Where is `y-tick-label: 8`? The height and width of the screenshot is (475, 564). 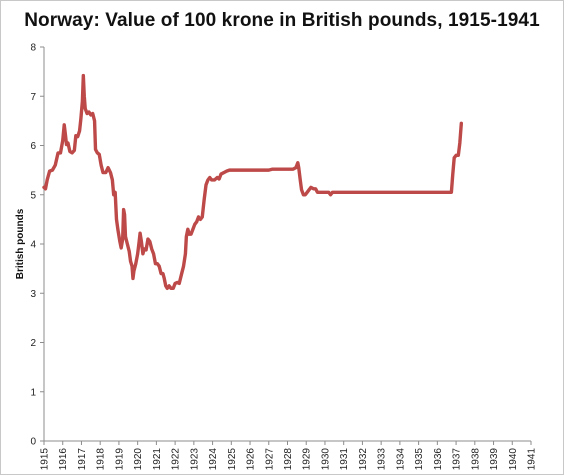
y-tick-label: 8 is located at coordinates (33, 48).